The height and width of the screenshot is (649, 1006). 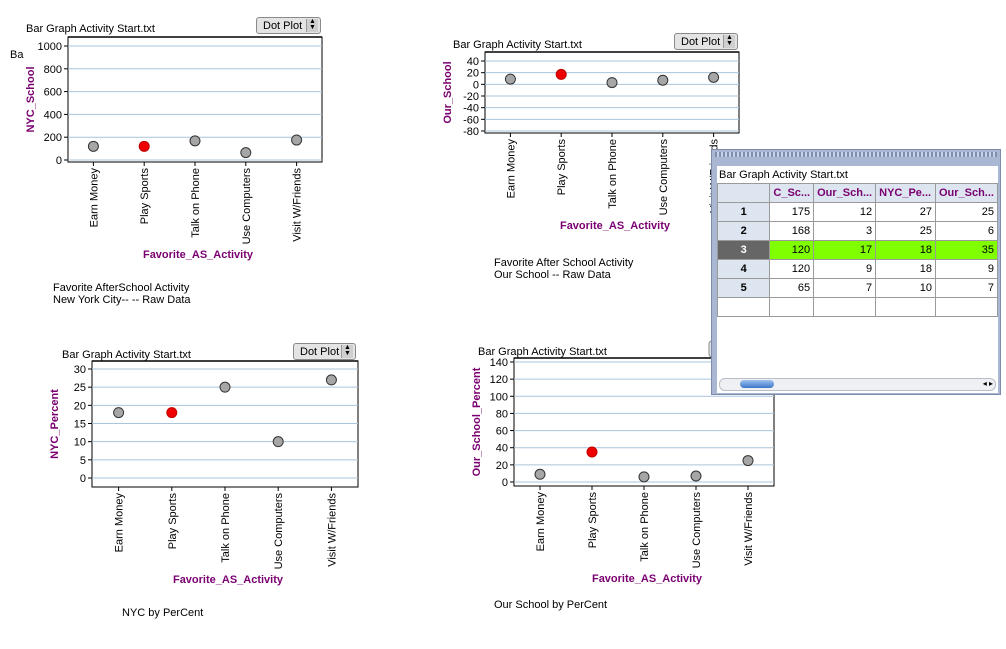 I want to click on table-row: 1 175 12 27 25, so click(x=857, y=212).